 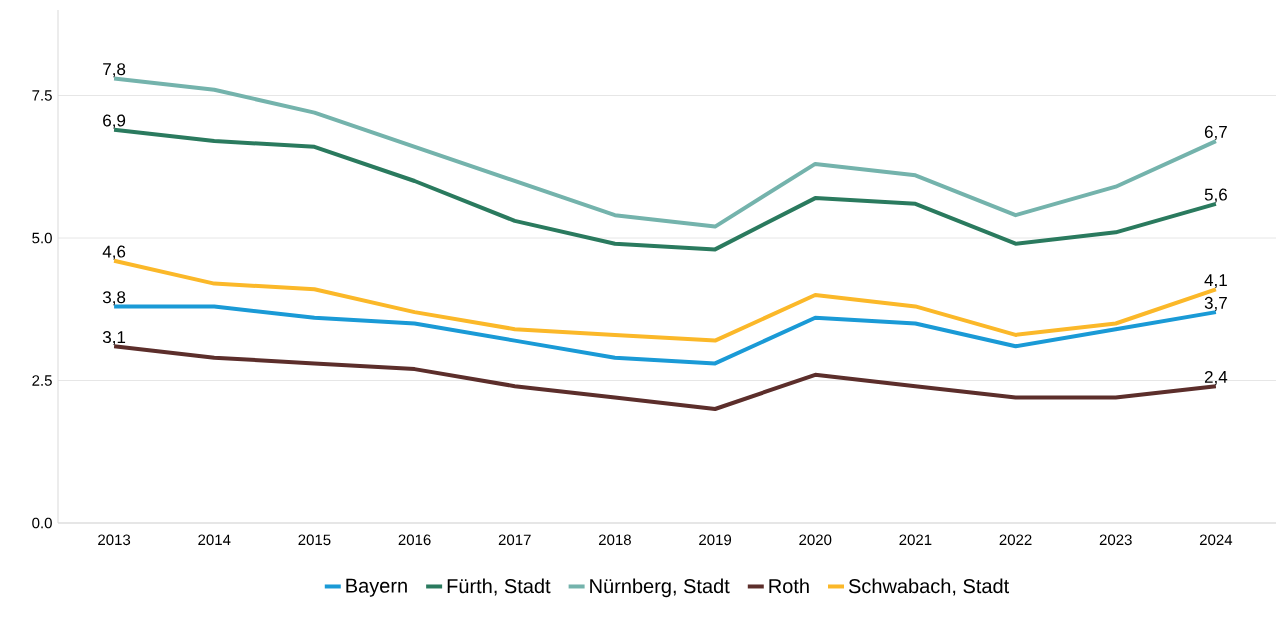 I want to click on legend-label: Nürnberg, Stadt, so click(x=660, y=588).